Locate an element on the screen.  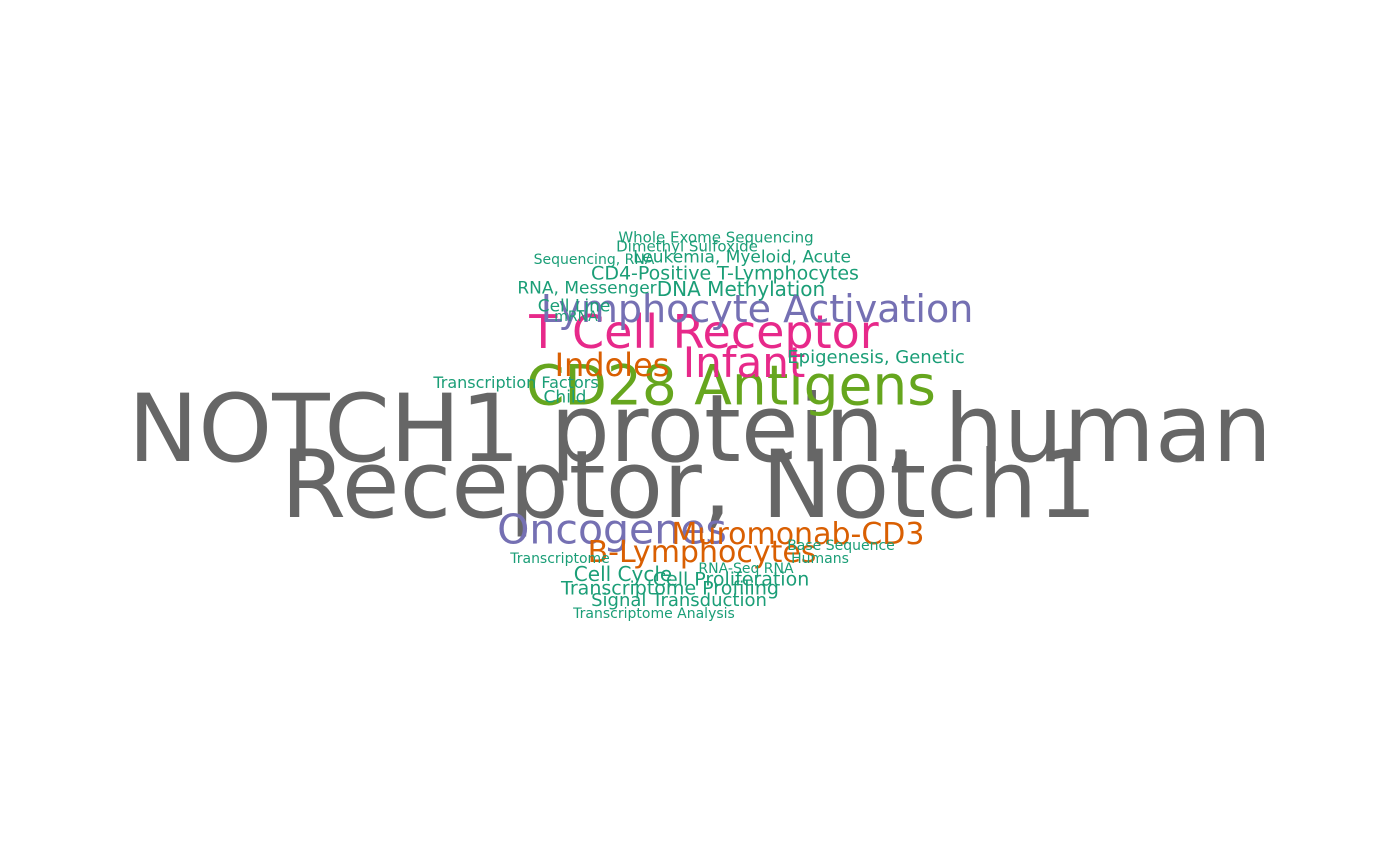
word-cell-cycle: Cell Cycle is located at coordinates (623, 574).